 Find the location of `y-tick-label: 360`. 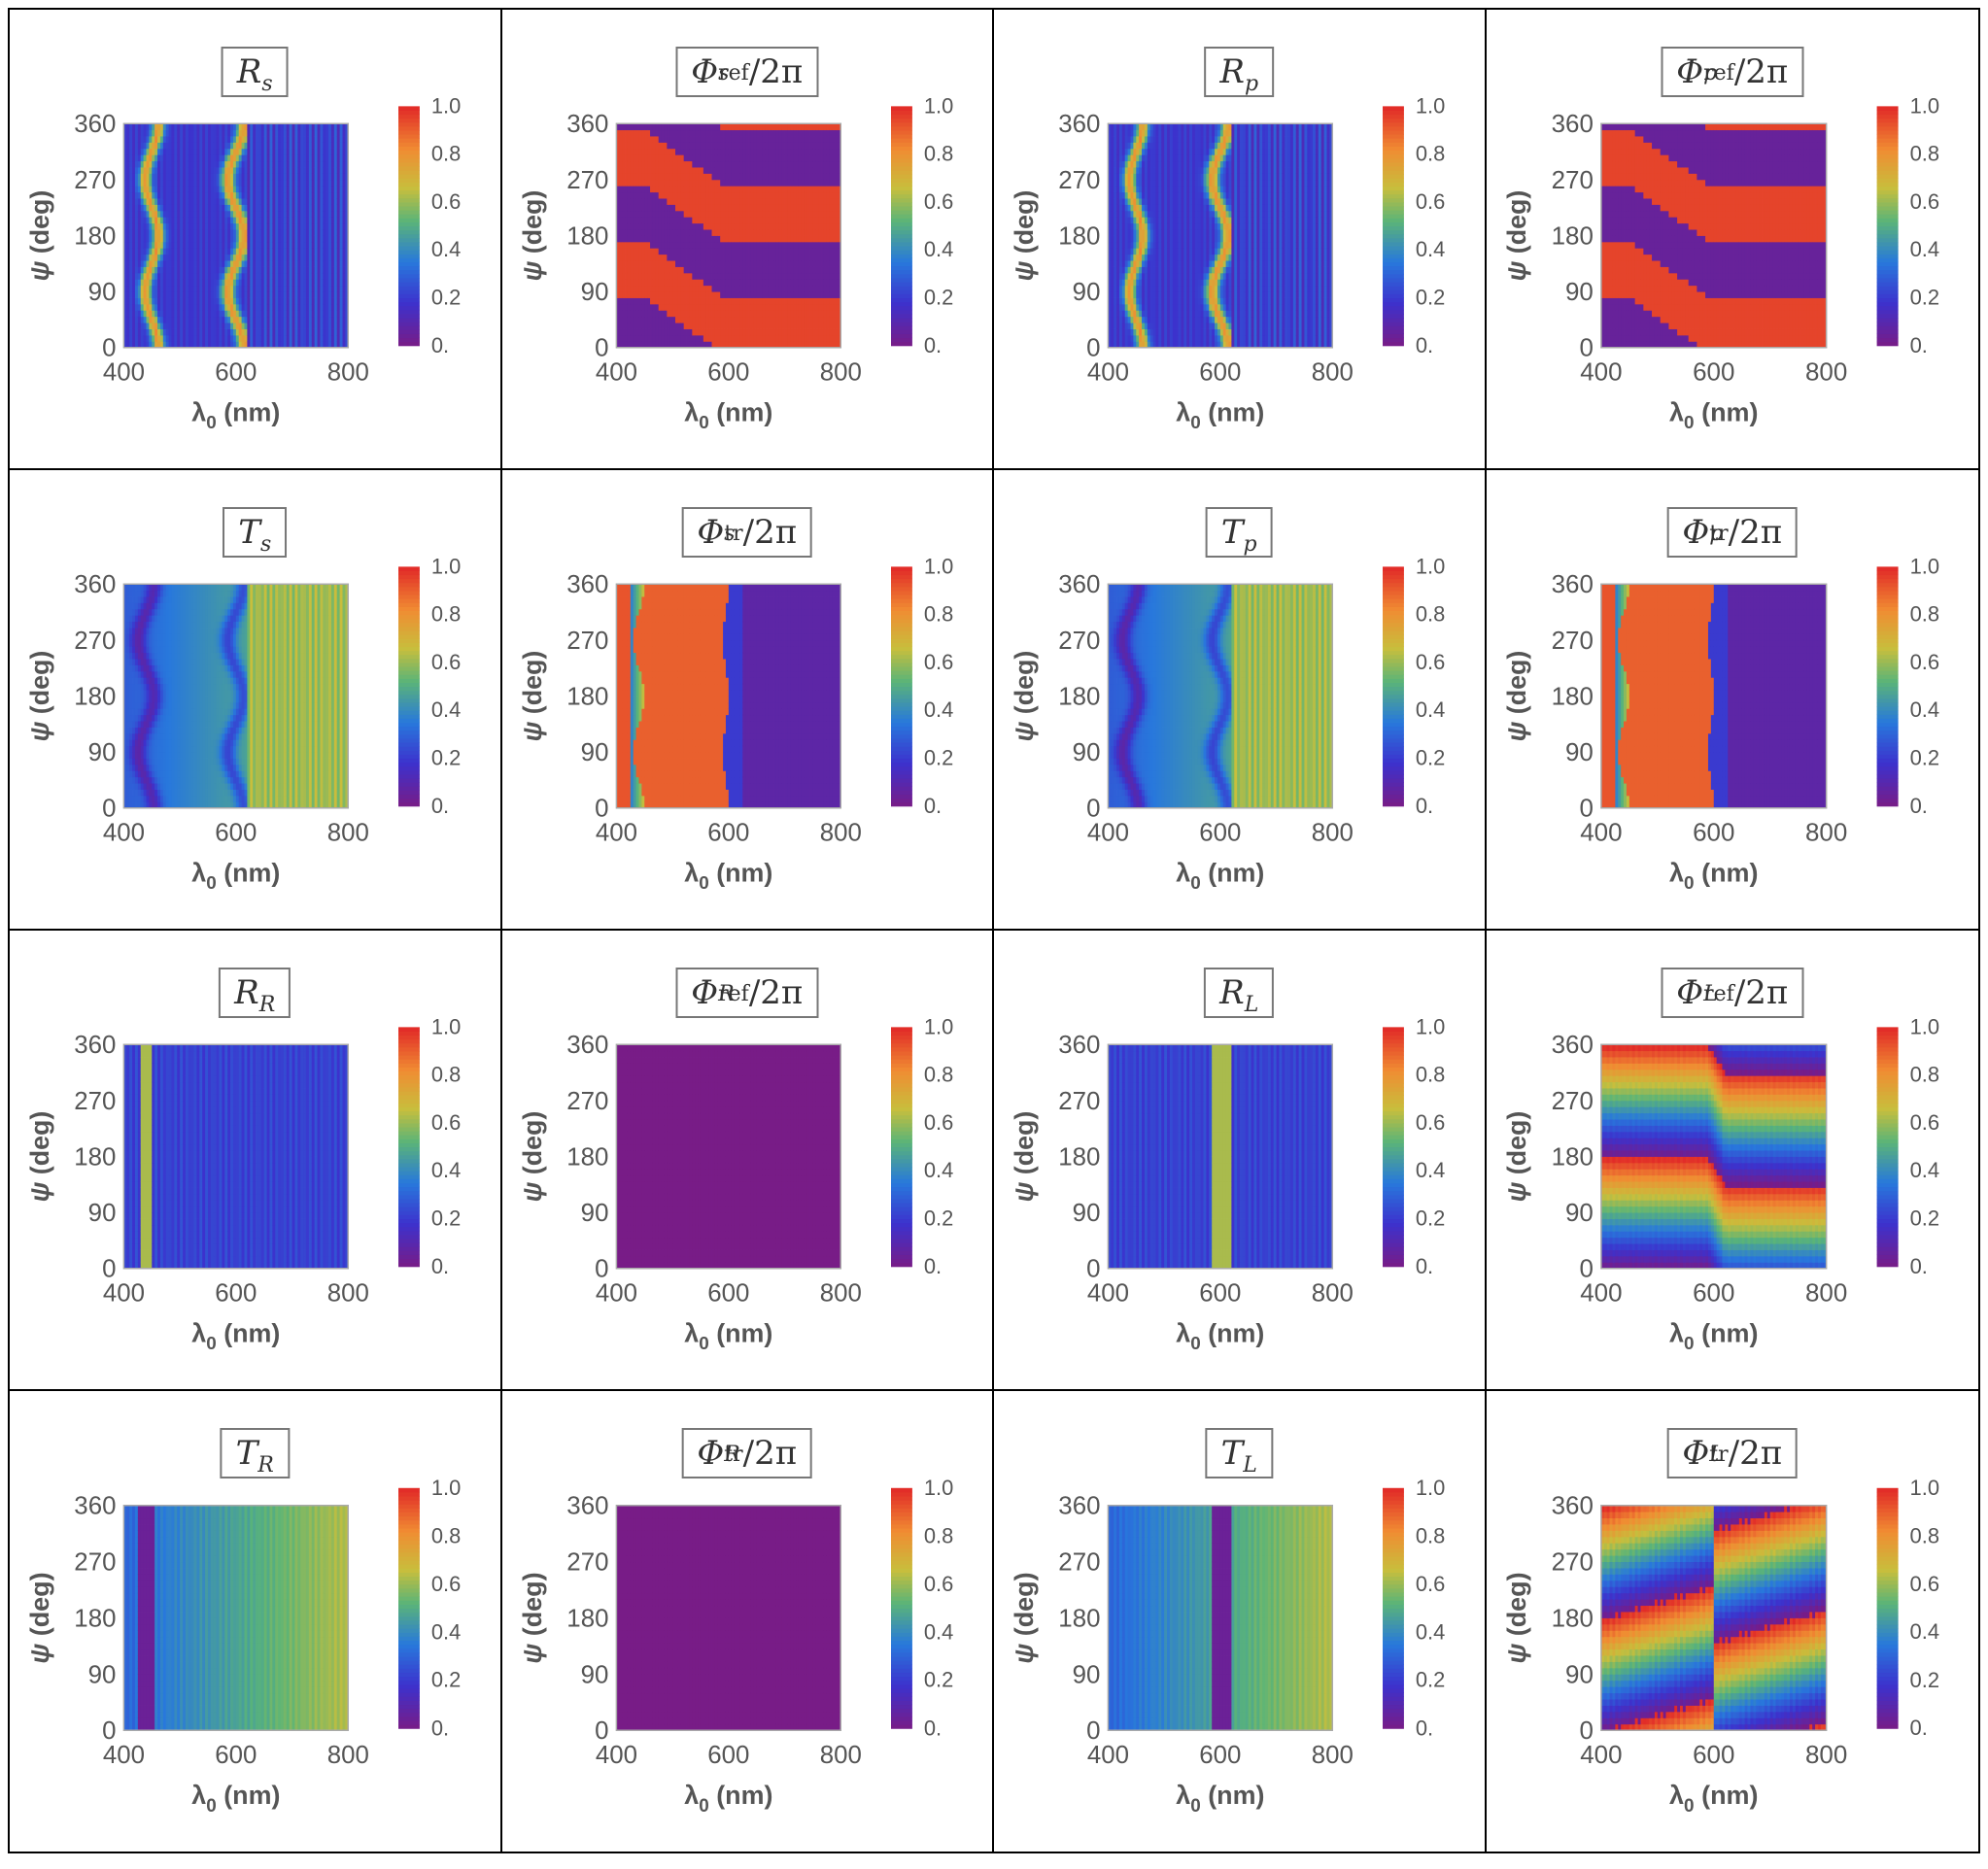

y-tick-label: 360 is located at coordinates (95, 125).